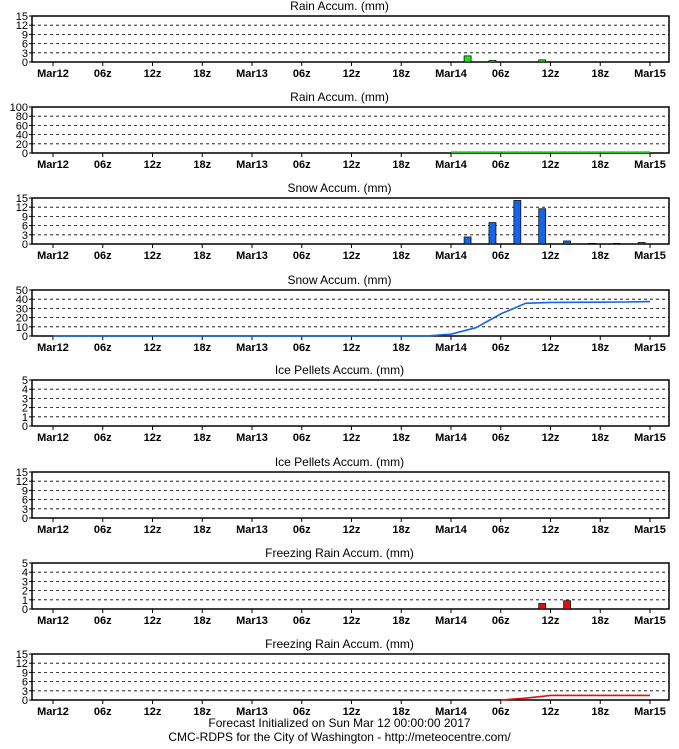 The image size is (679, 749). I want to click on y-tick-label: 4, so click(25, 390).